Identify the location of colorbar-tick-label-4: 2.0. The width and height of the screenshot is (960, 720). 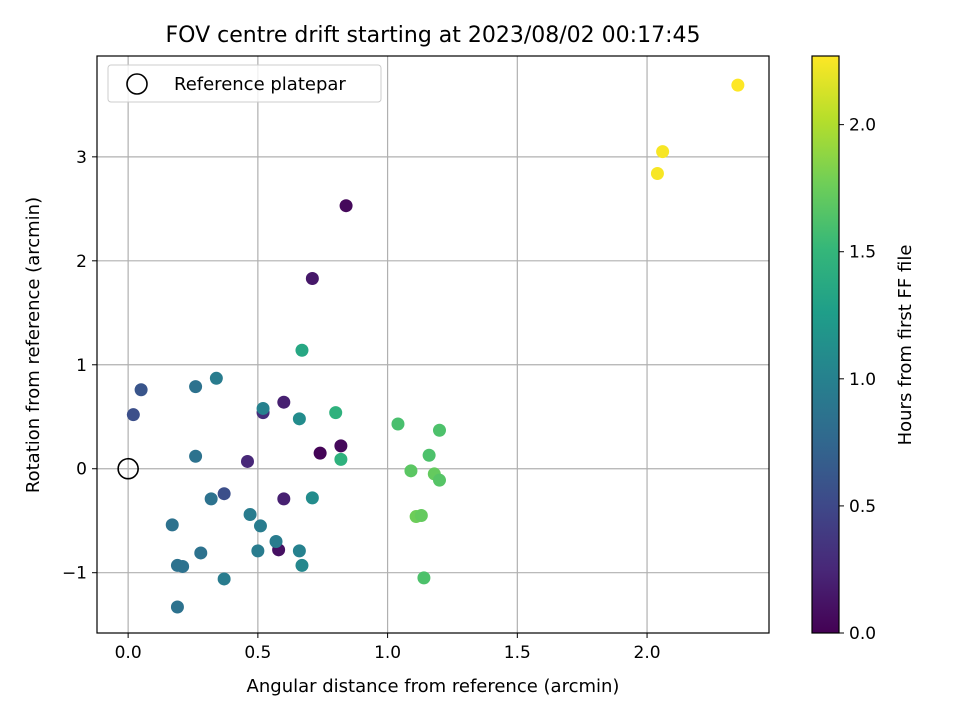
(862, 126).